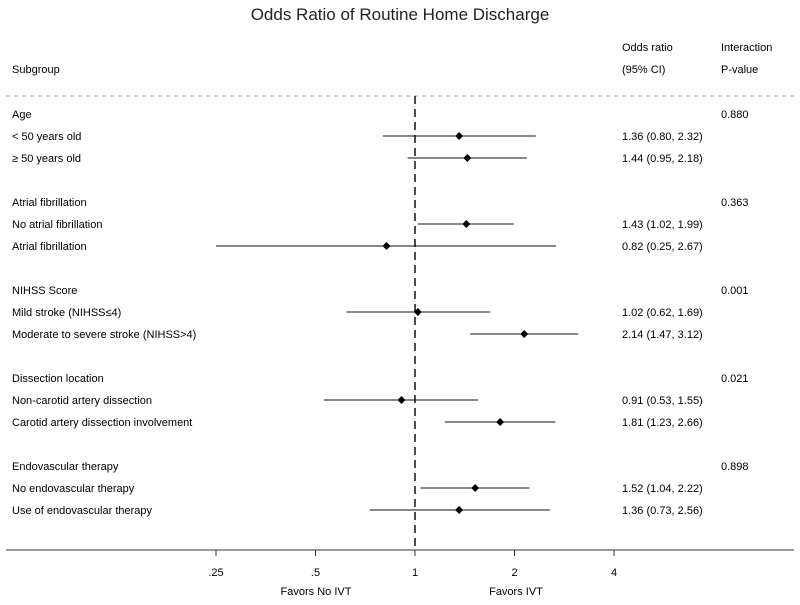  What do you see at coordinates (647, 48) in the screenshot?
I see `odds-ratio-header: Odds ratio` at bounding box center [647, 48].